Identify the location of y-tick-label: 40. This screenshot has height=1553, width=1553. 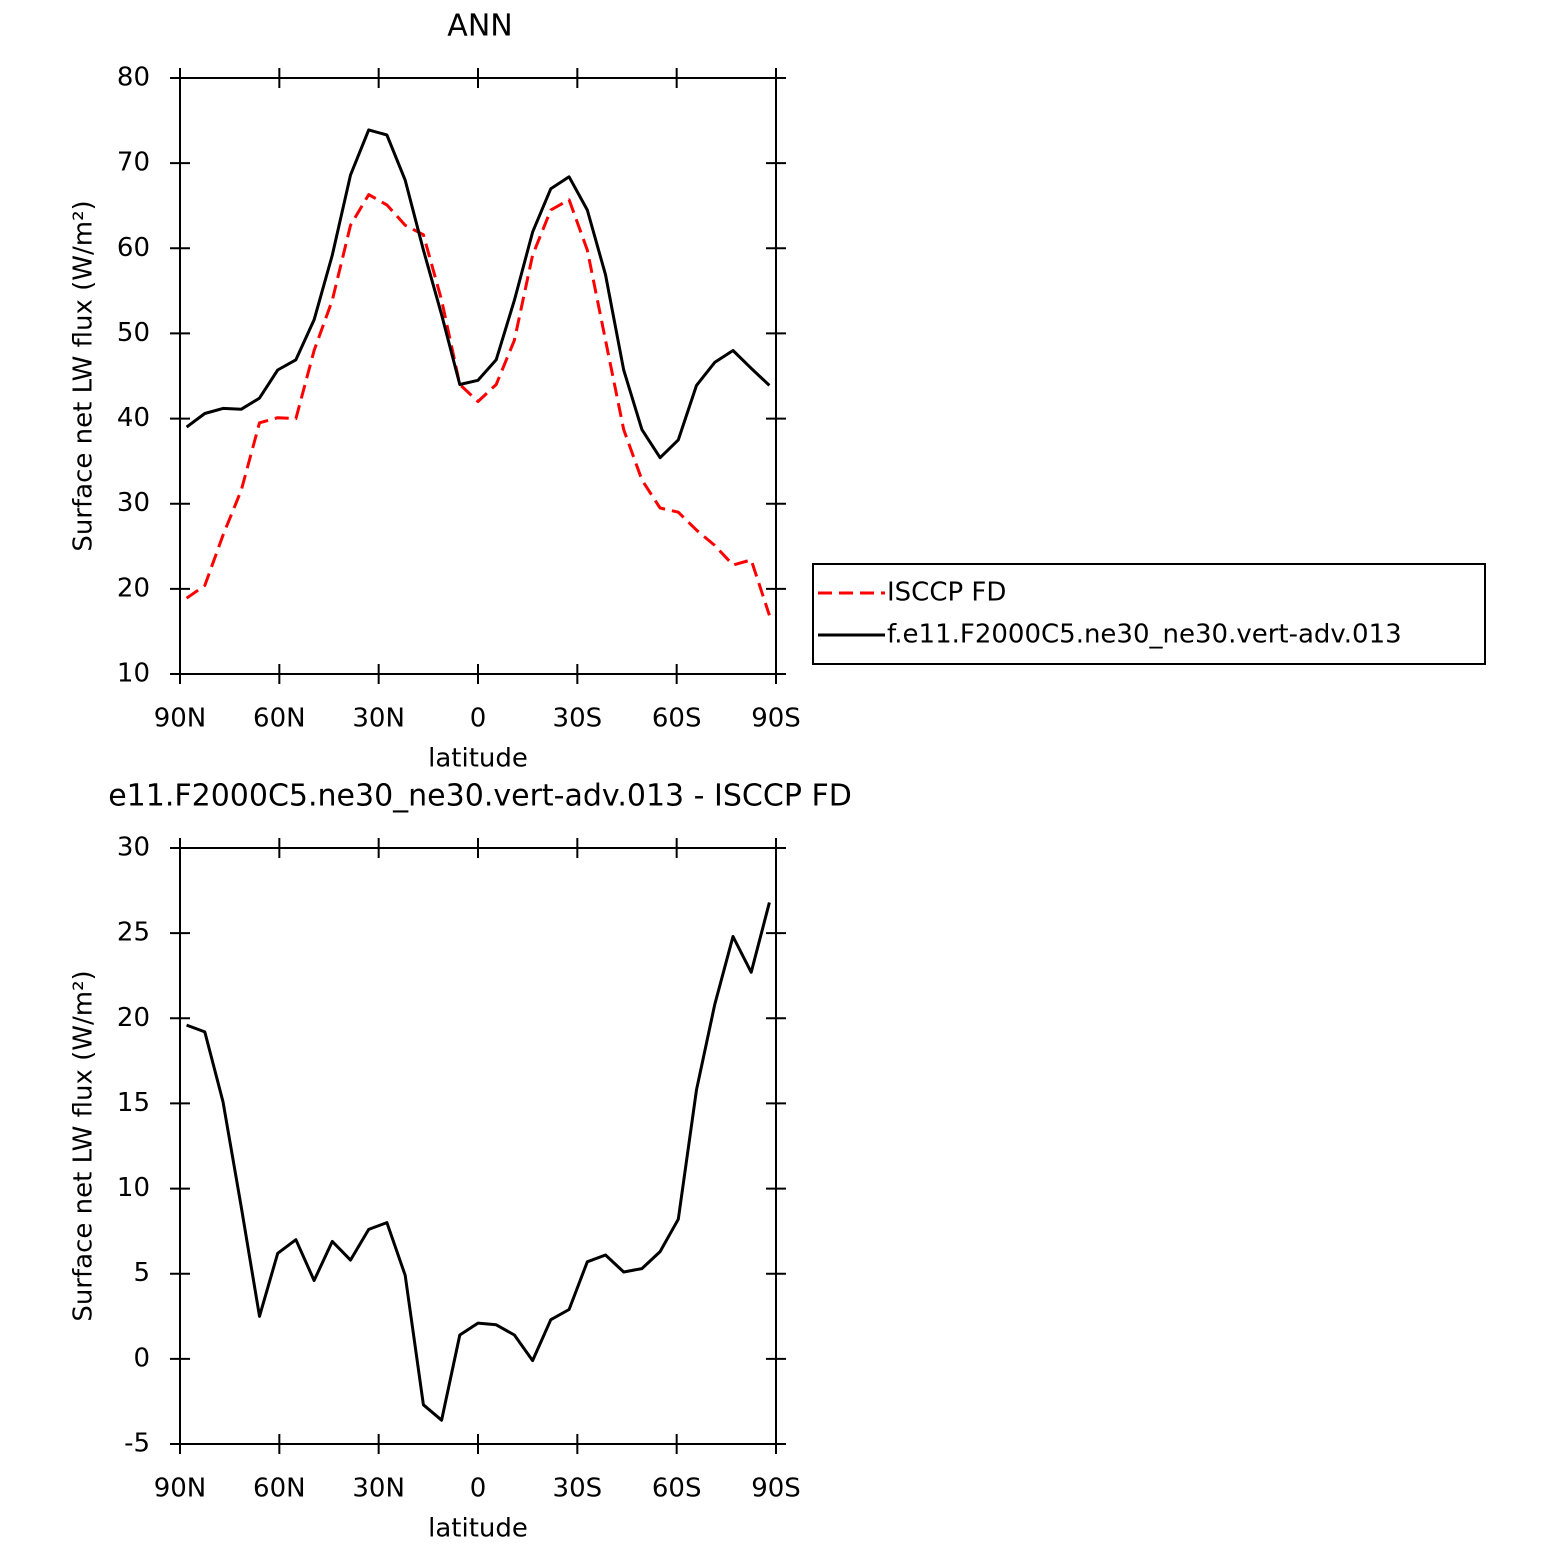
(133, 418).